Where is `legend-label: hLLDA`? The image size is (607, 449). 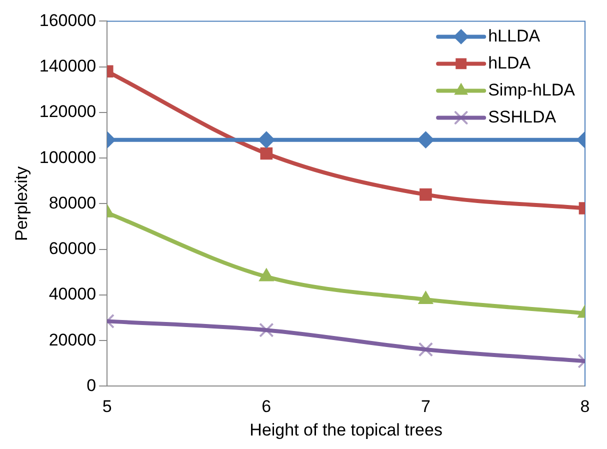 legend-label: hLLDA is located at coordinates (514, 36).